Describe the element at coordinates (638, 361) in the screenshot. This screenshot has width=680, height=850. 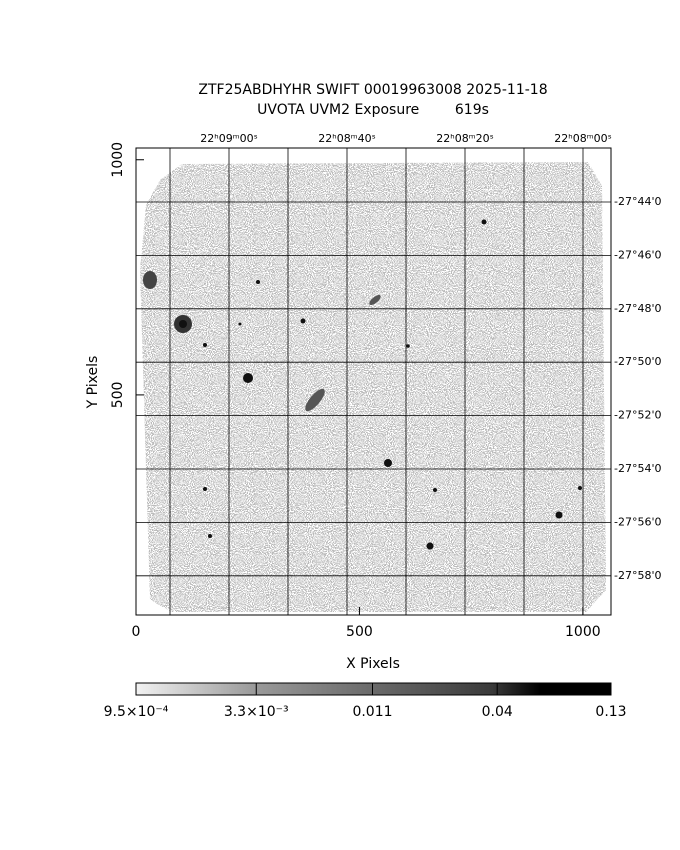
I see `dec-label: -27°50'0` at that location.